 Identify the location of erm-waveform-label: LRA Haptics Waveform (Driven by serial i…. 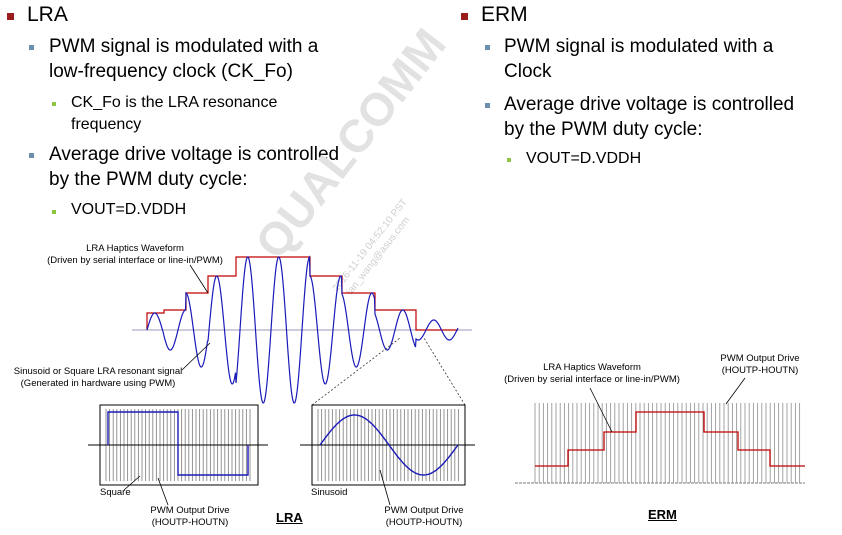
(592, 374).